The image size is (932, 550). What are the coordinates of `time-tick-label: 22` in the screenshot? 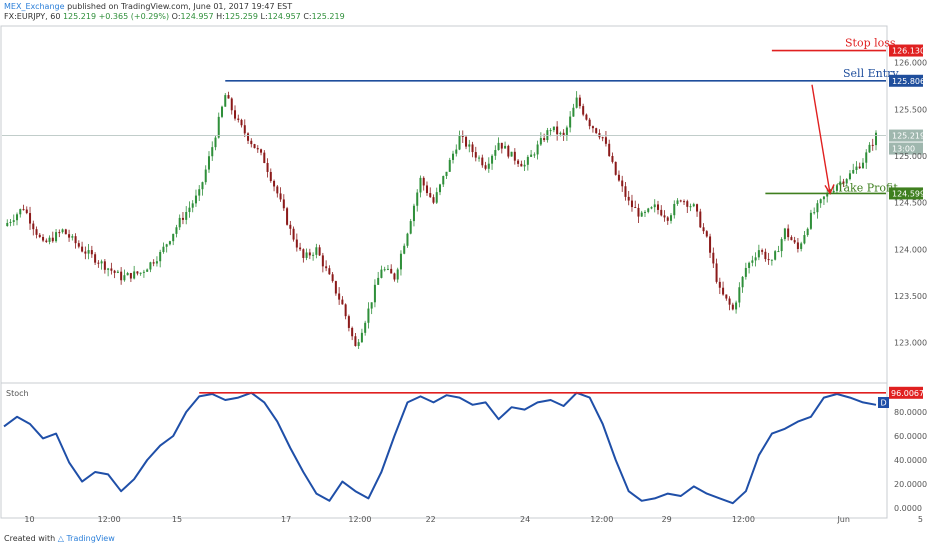 It's located at (431, 519).